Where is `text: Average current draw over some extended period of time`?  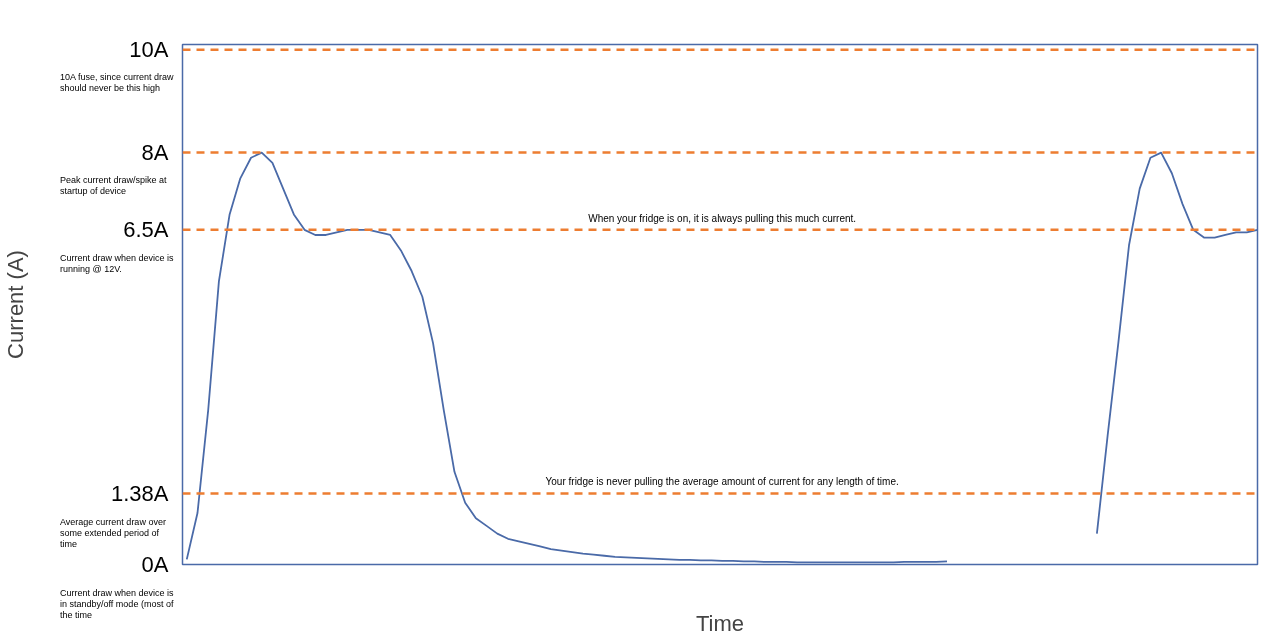 text: Average current draw over some extended period of time is located at coordinates (113, 533).